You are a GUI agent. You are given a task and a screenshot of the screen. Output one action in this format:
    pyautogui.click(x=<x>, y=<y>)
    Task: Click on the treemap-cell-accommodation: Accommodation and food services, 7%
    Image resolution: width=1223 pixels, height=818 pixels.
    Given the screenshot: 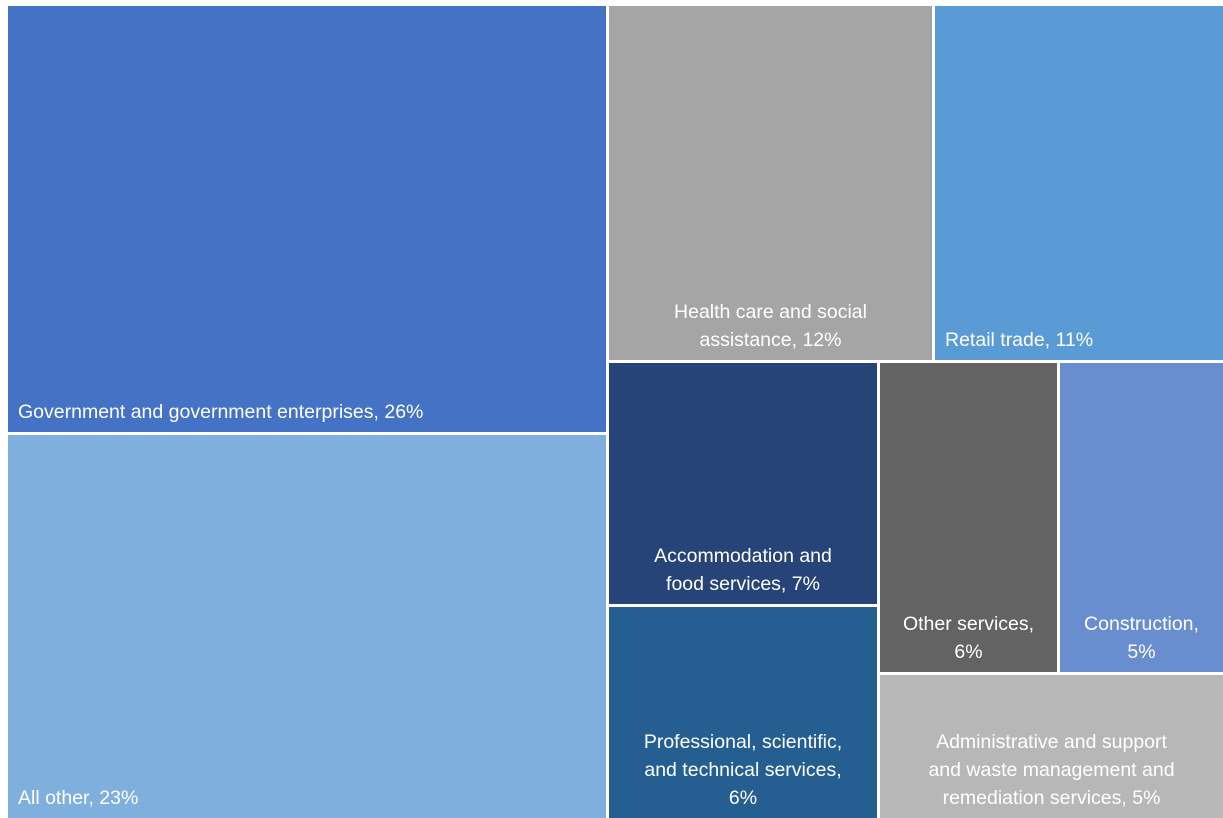 What is the action you would take?
    pyautogui.click(x=743, y=483)
    